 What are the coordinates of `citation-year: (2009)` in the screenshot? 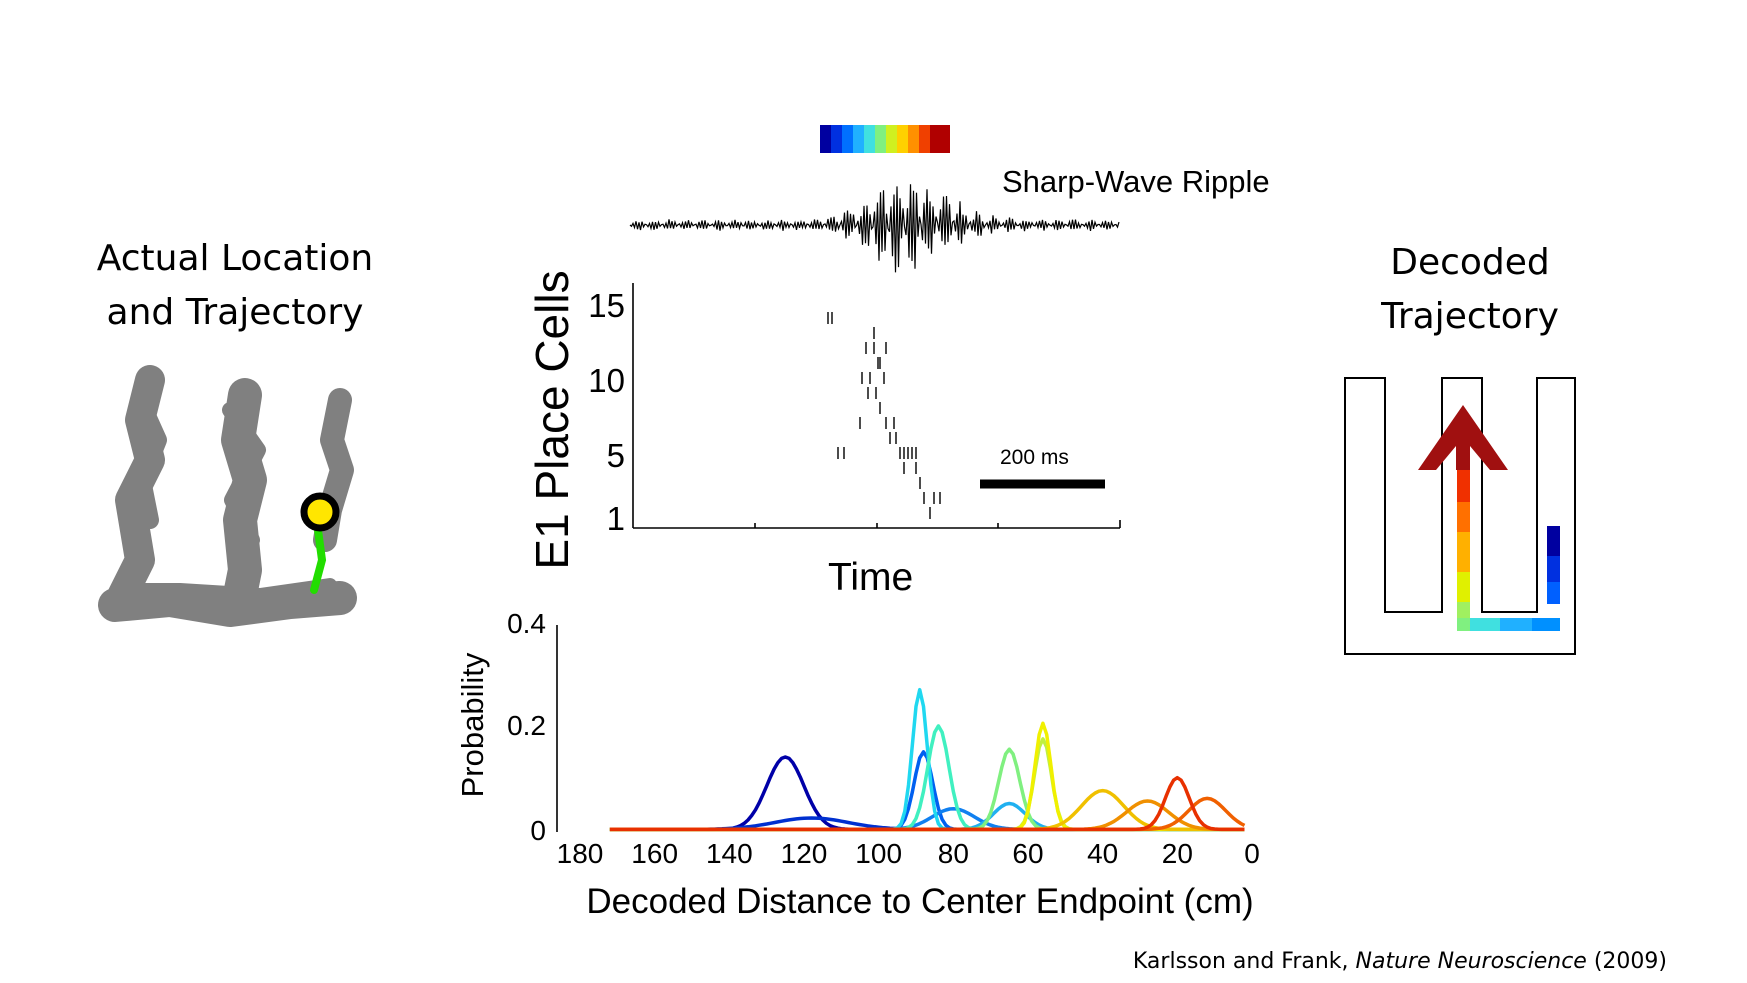 It's located at (1626, 961).